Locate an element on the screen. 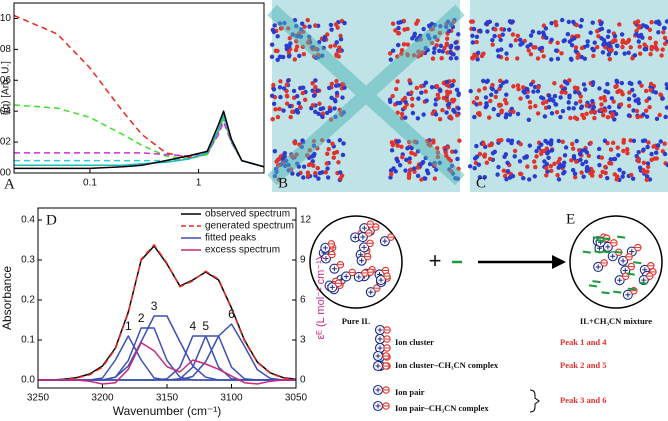 The height and width of the screenshot is (421, 668). peak-label: 2 is located at coordinates (141, 318).